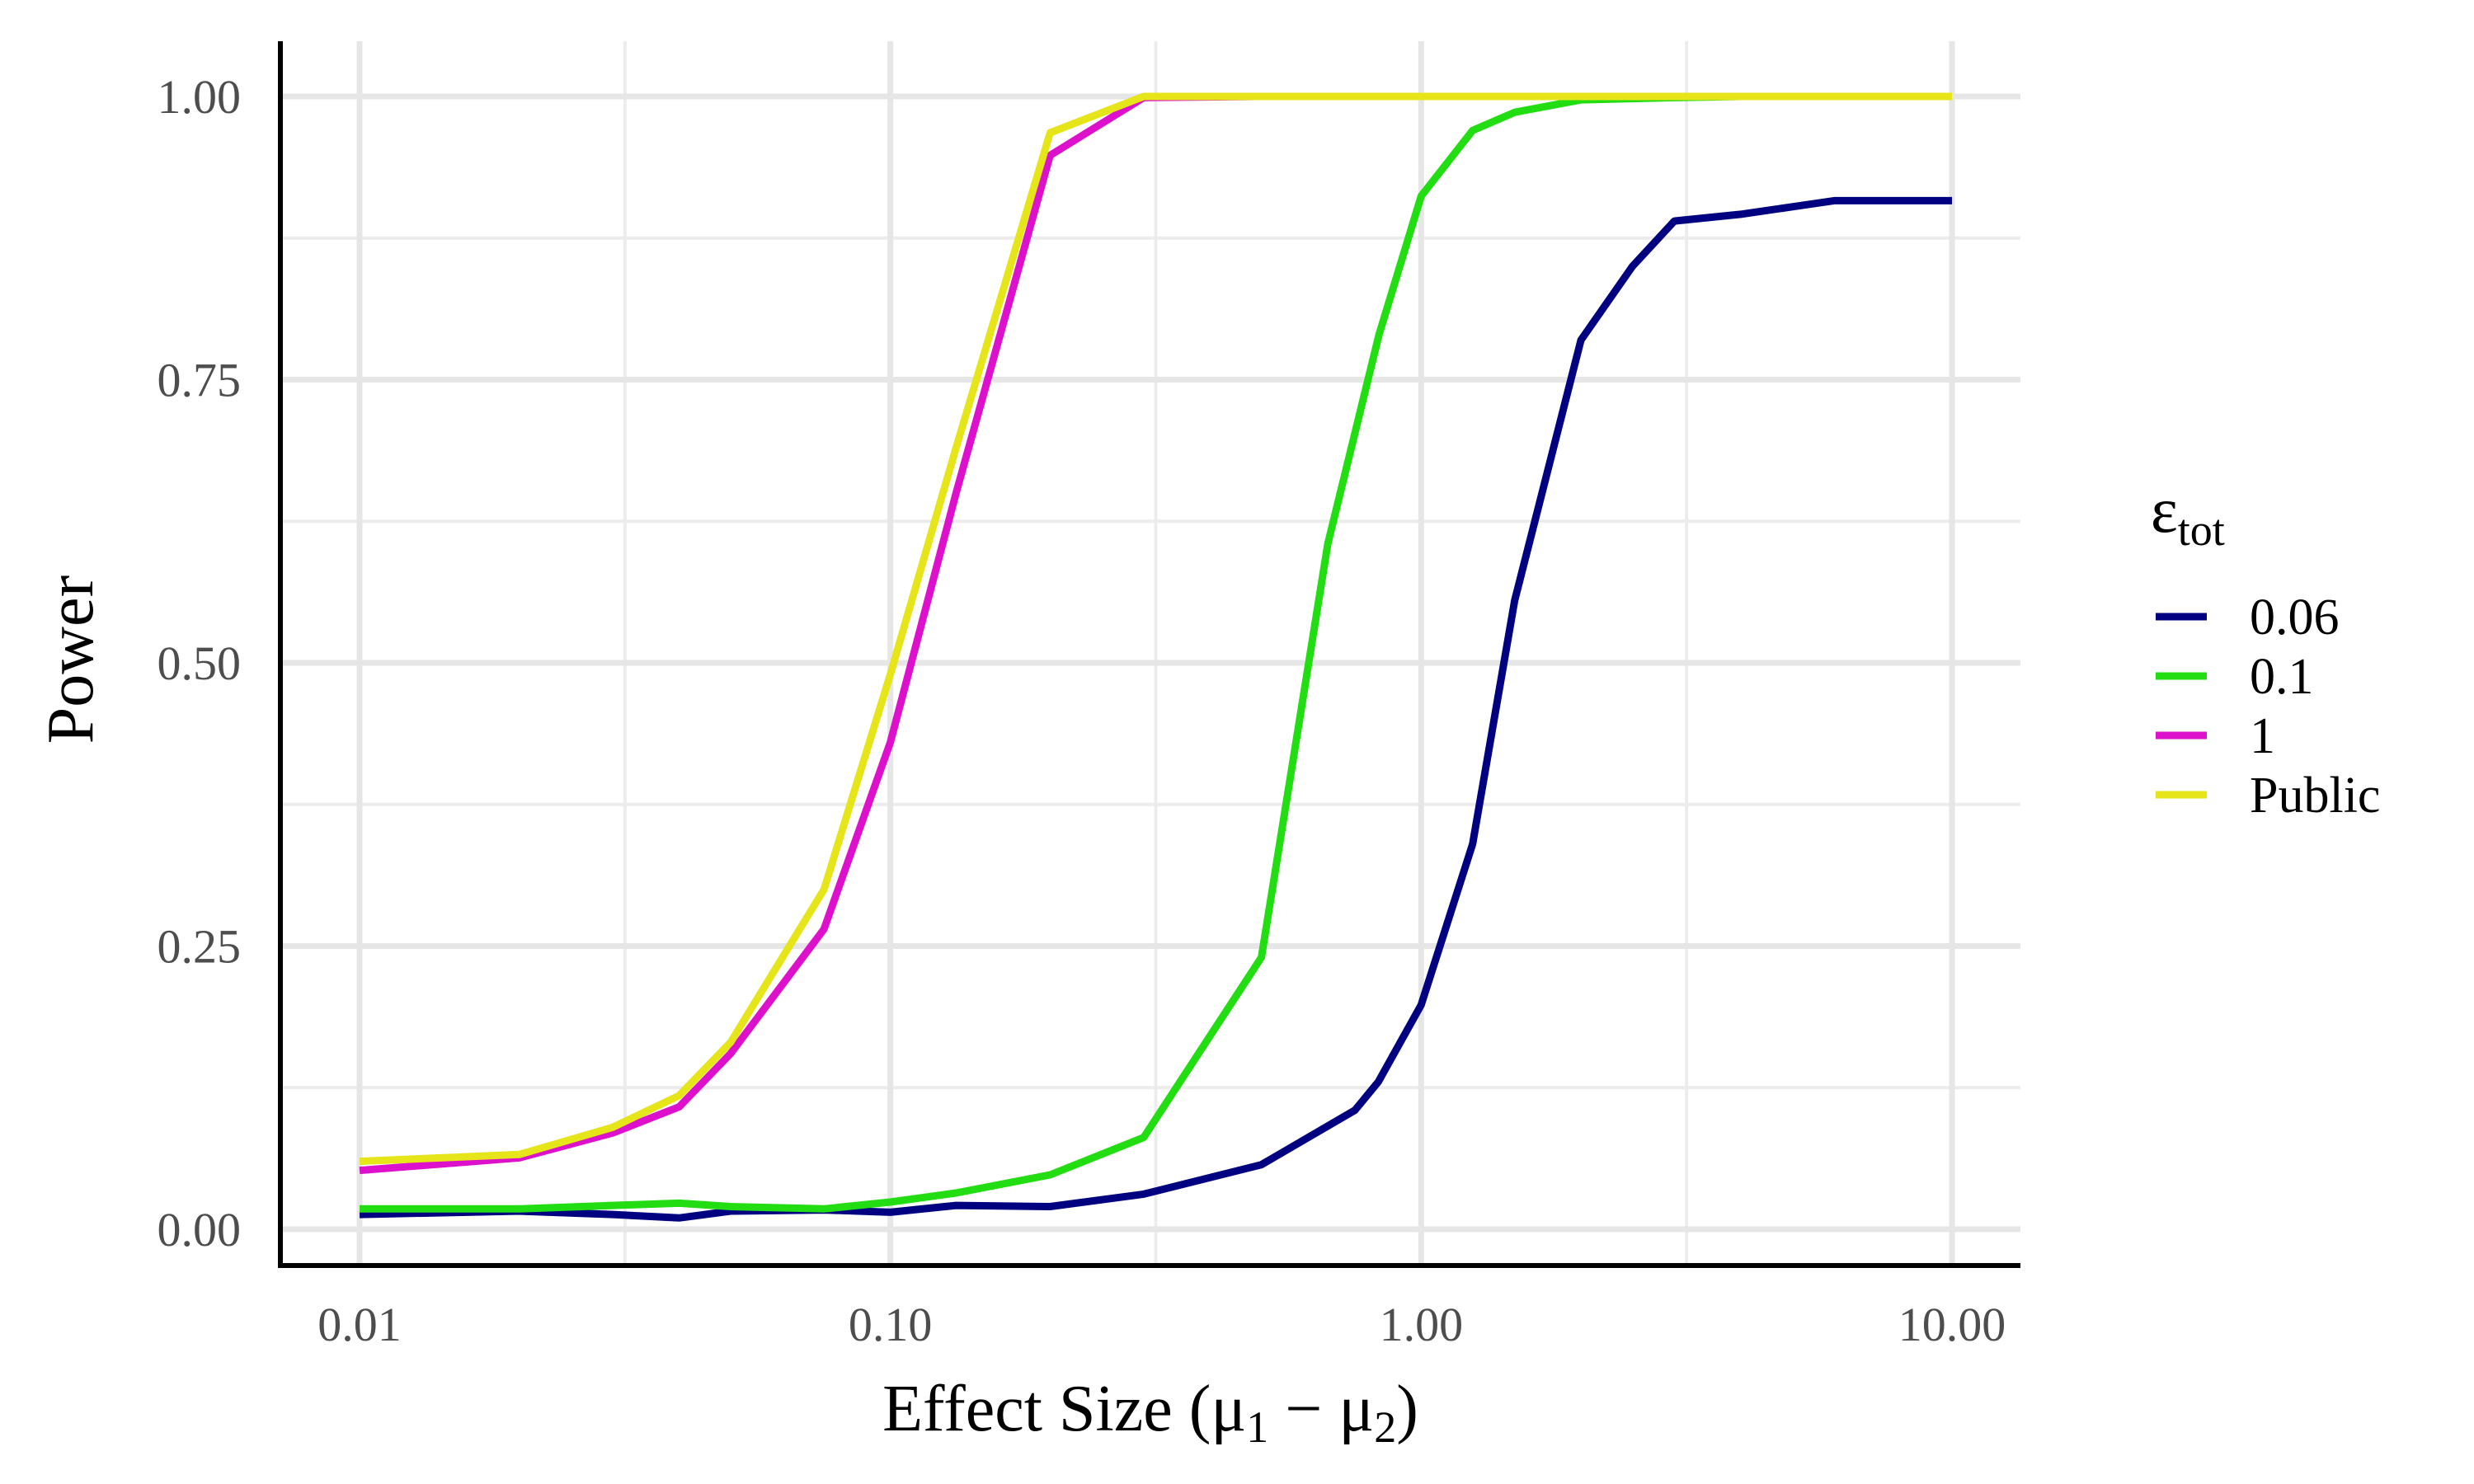  Describe the element at coordinates (2262, 736) in the screenshot. I see `legend-label: 1` at that location.